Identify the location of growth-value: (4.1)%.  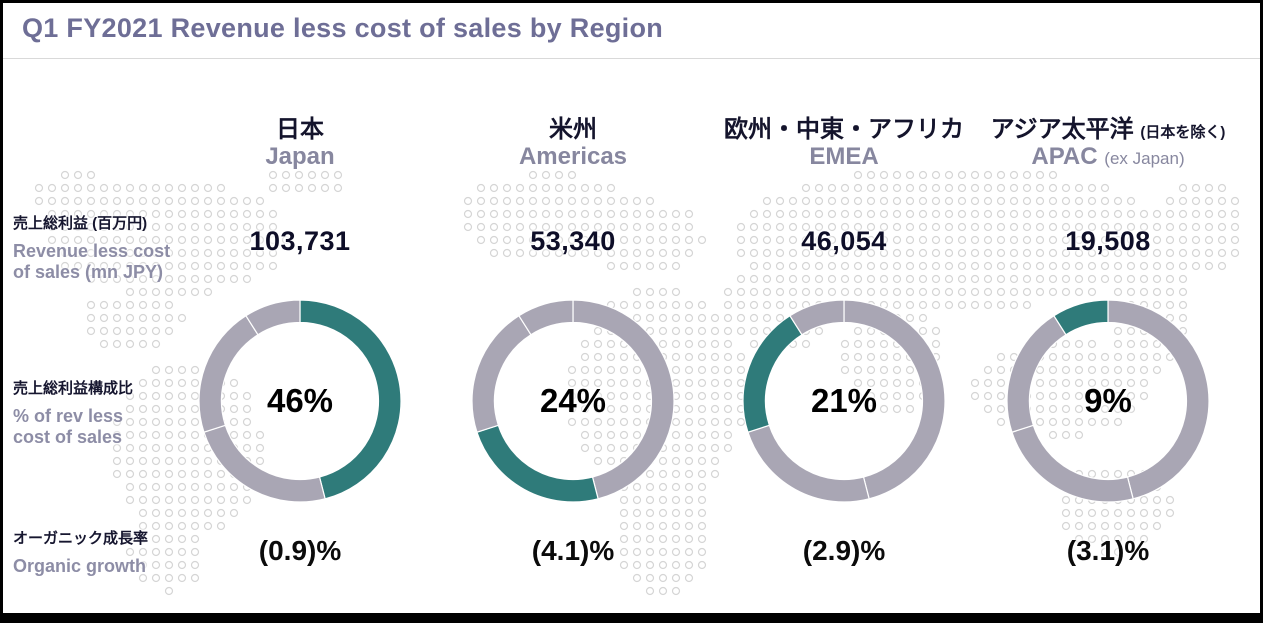
(573, 550).